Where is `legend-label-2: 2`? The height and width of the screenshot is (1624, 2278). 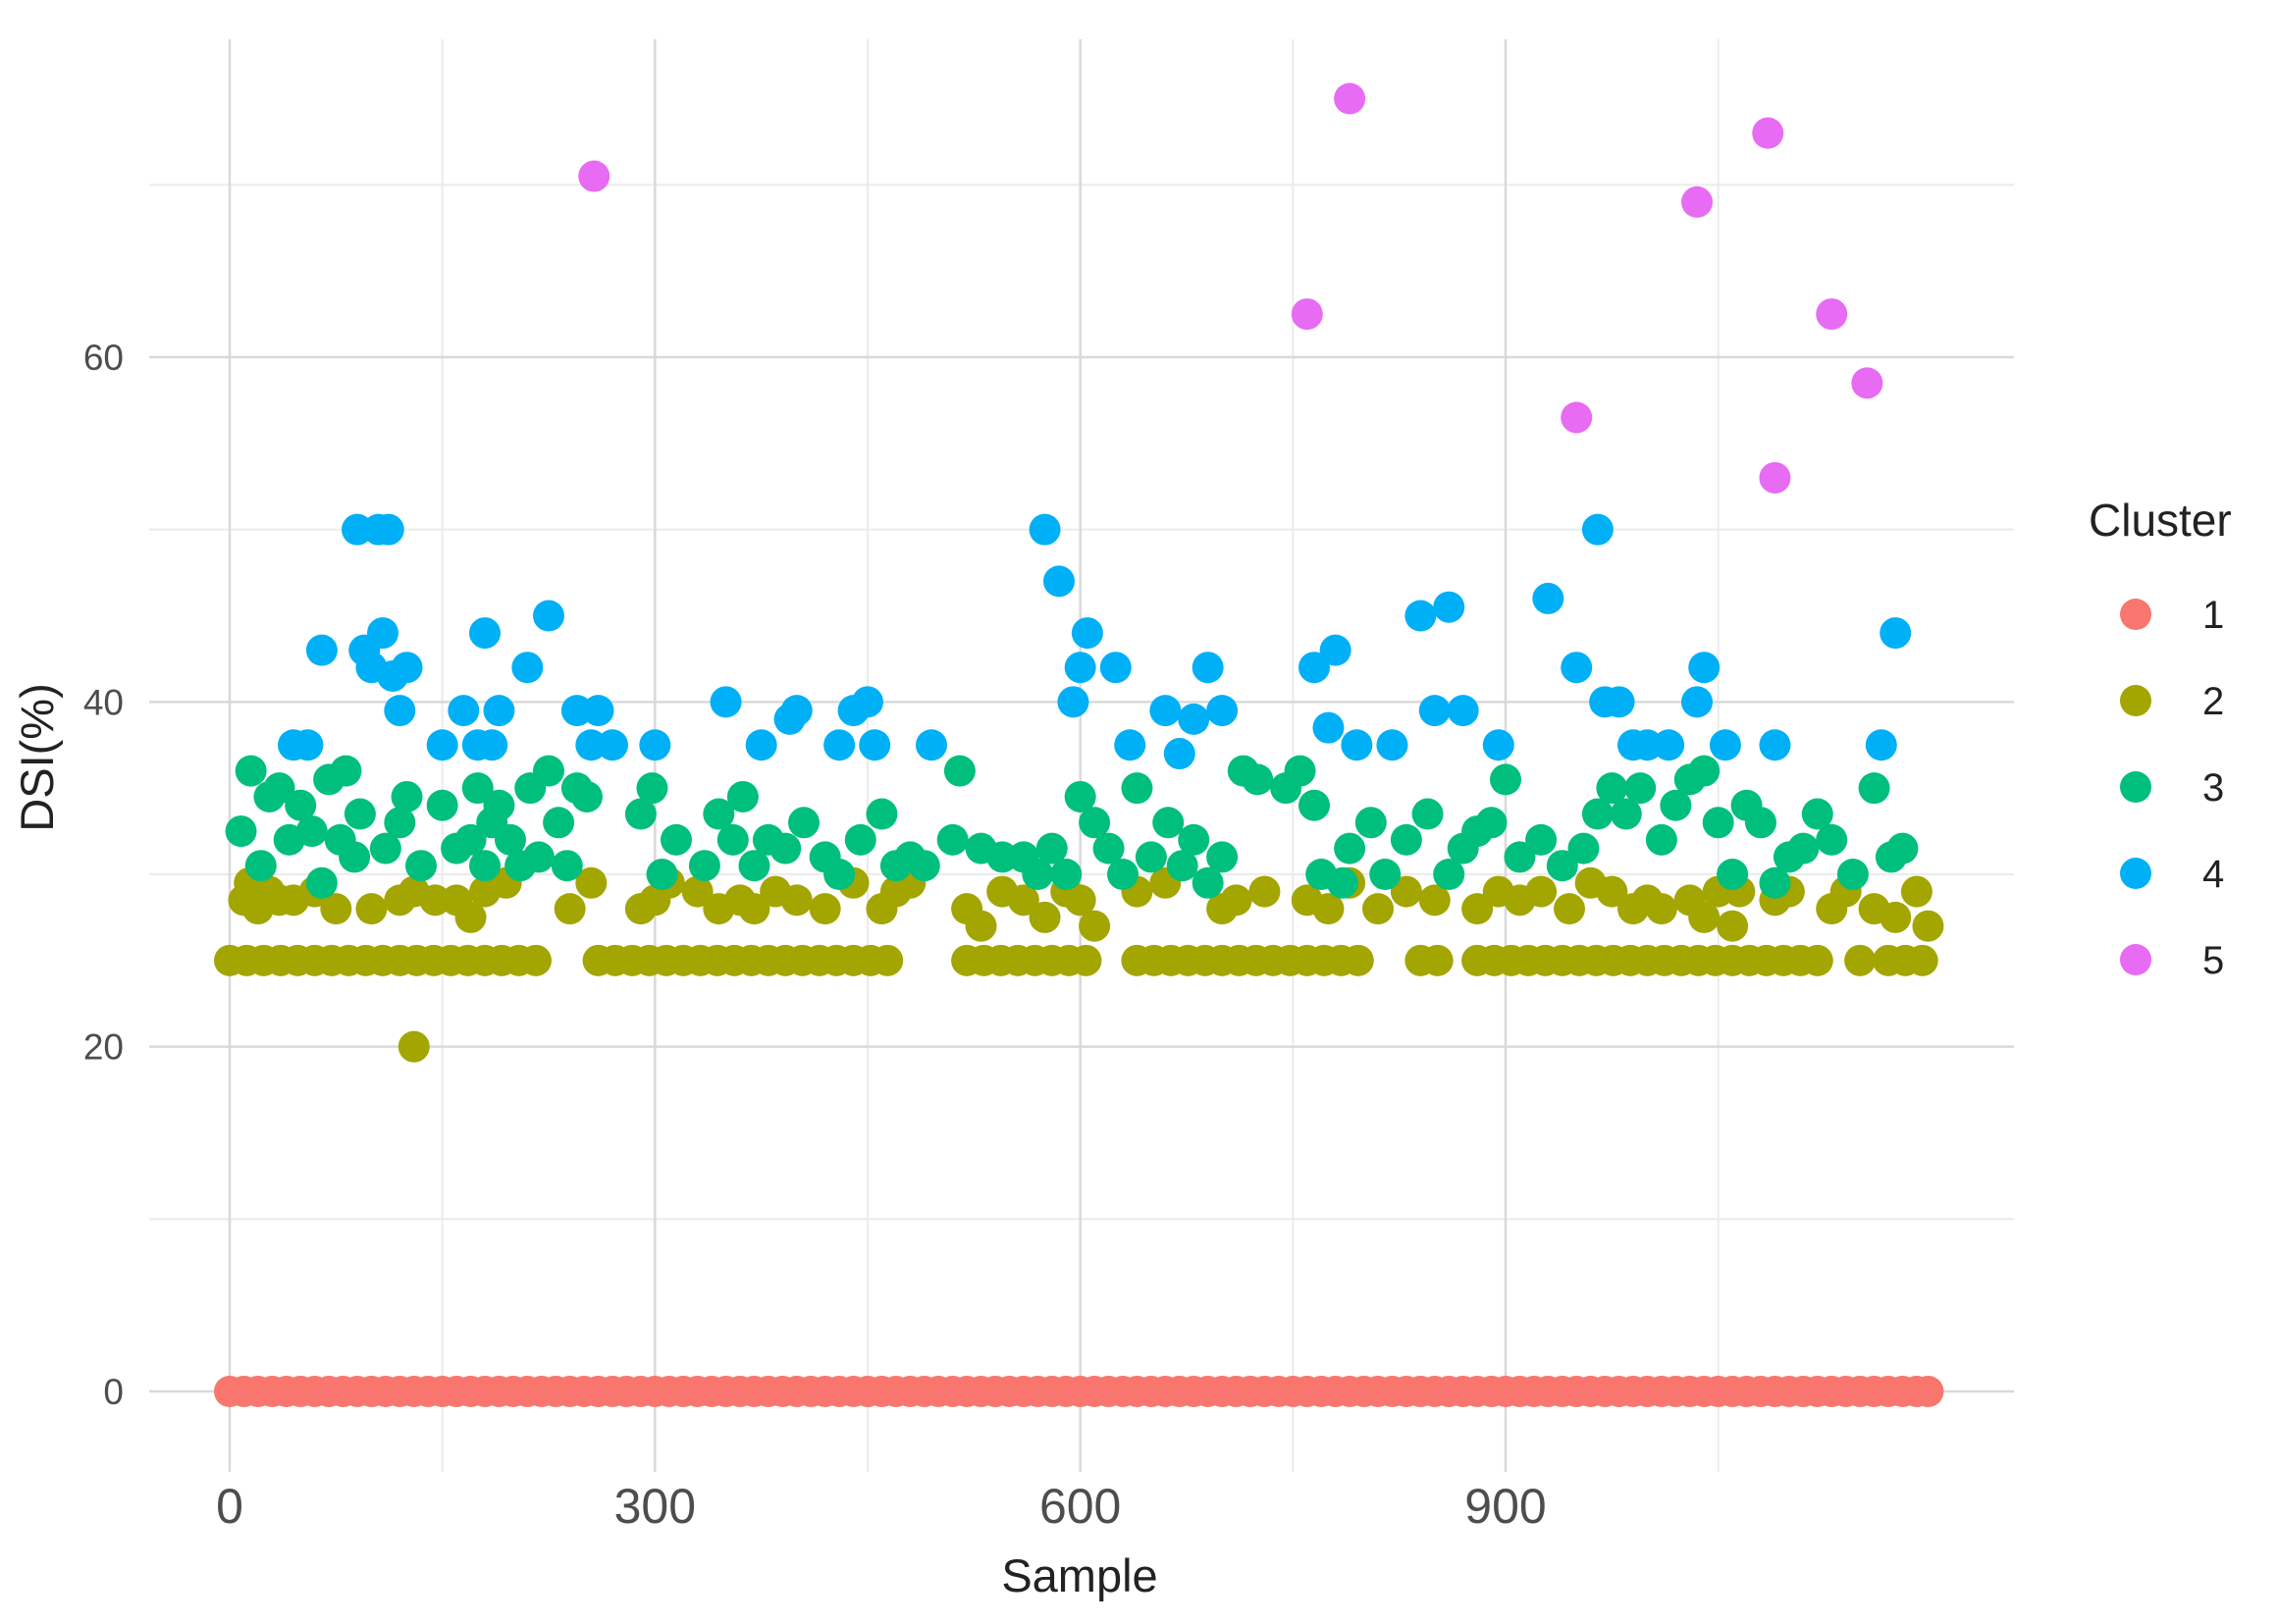
legend-label-2: 2 is located at coordinates (2213, 701).